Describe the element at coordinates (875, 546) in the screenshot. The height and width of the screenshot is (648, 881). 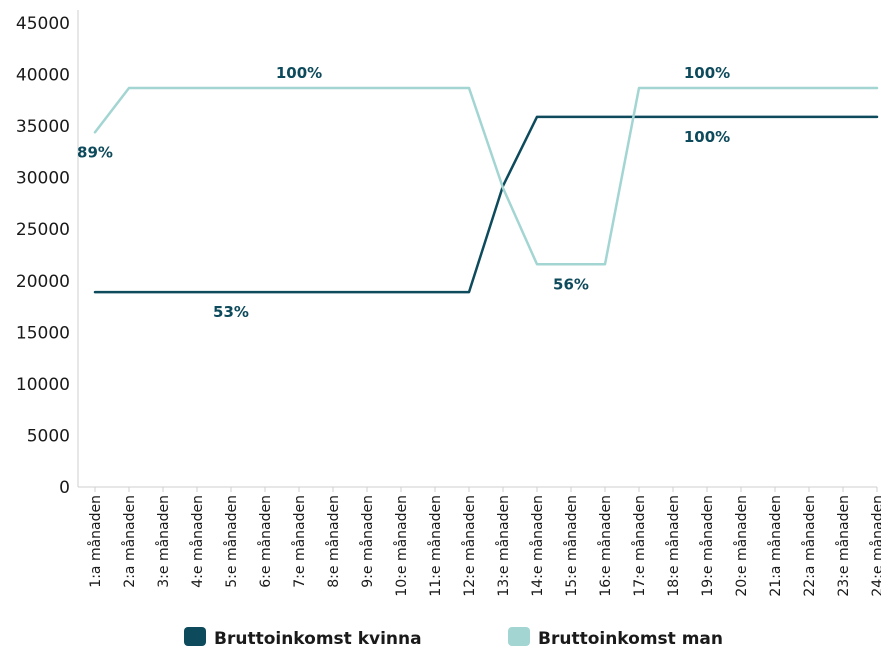
I see `x-tick-label: 24:e månaden` at that location.